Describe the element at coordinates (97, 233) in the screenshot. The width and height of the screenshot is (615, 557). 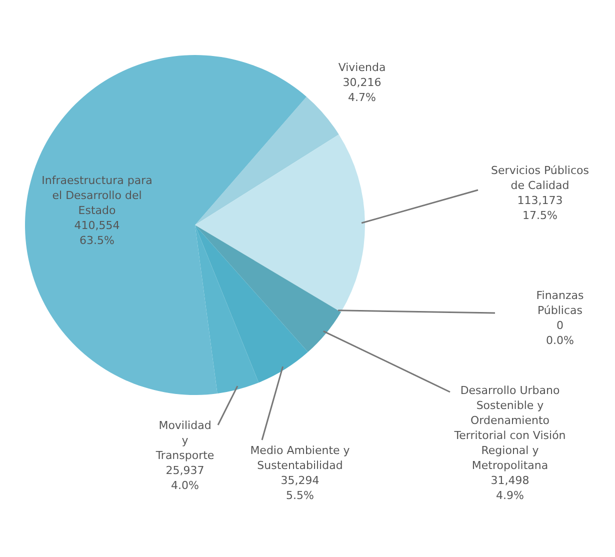
I see `data-label: 410,554 63.5%` at that location.